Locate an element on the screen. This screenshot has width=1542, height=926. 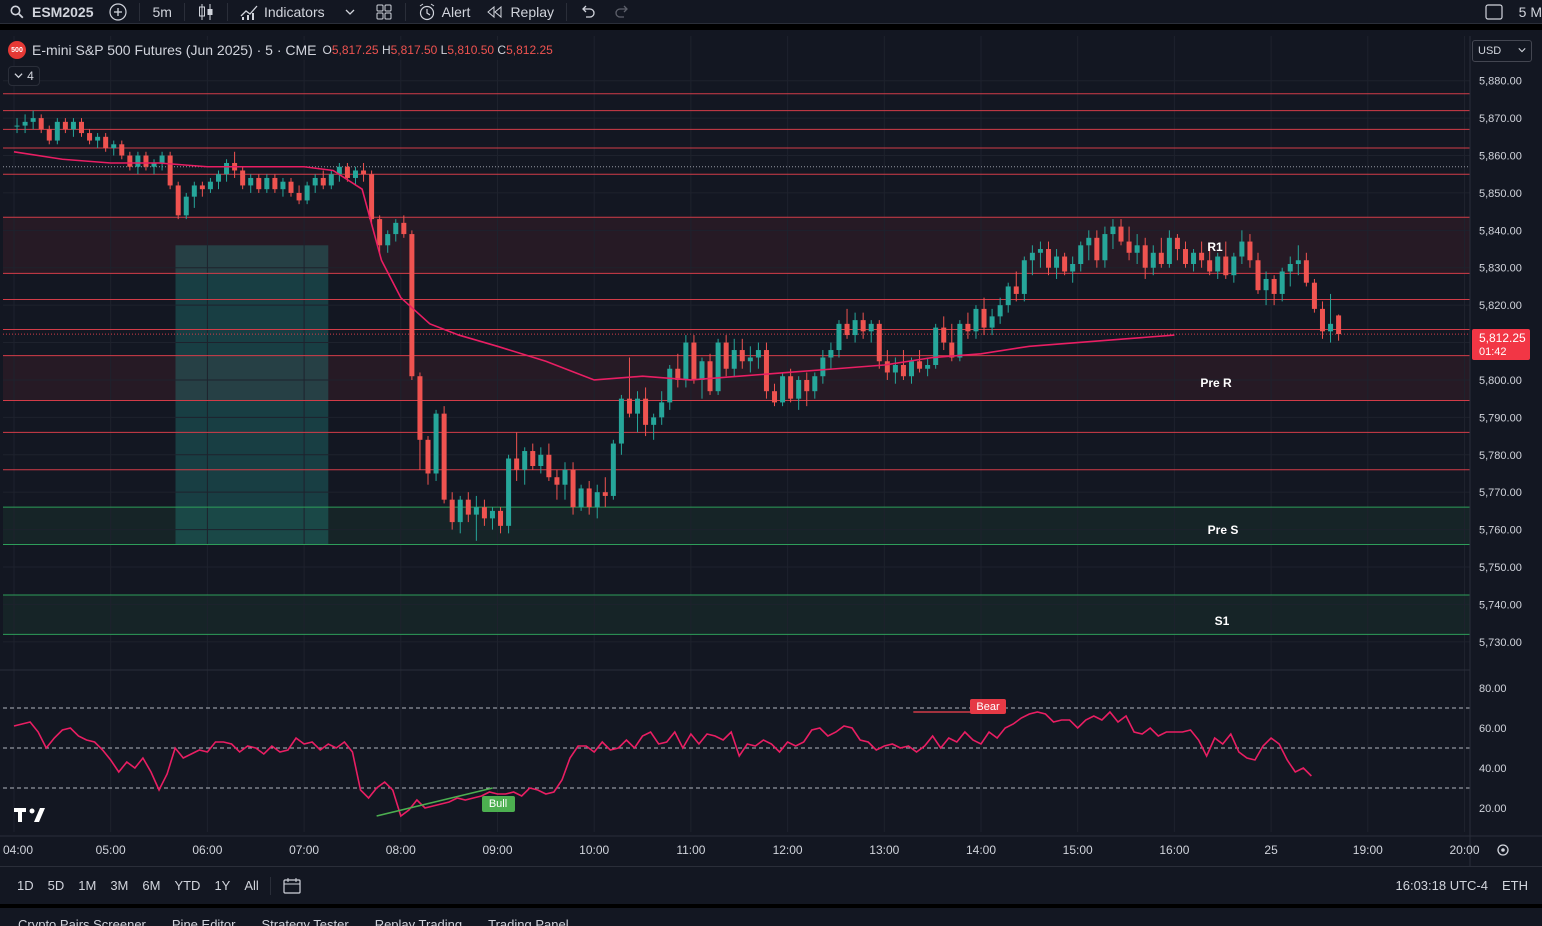
zone-label-pre-s: Pre S is located at coordinates (1223, 530).